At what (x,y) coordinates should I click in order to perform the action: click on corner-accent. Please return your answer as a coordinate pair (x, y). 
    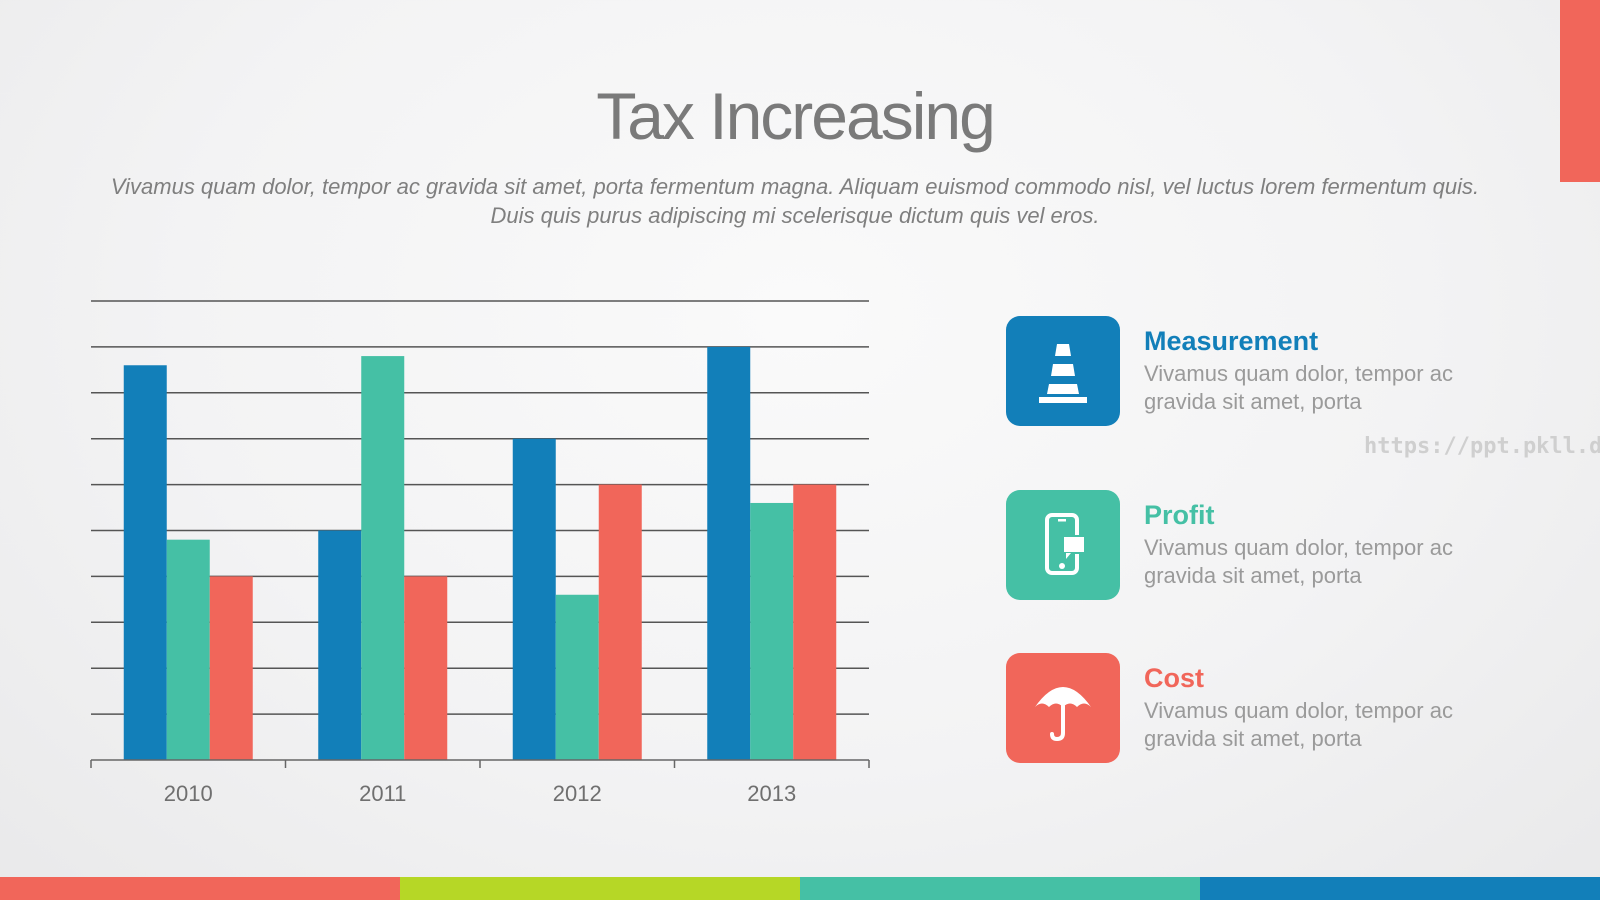
    Looking at the image, I should click on (1580, 91).